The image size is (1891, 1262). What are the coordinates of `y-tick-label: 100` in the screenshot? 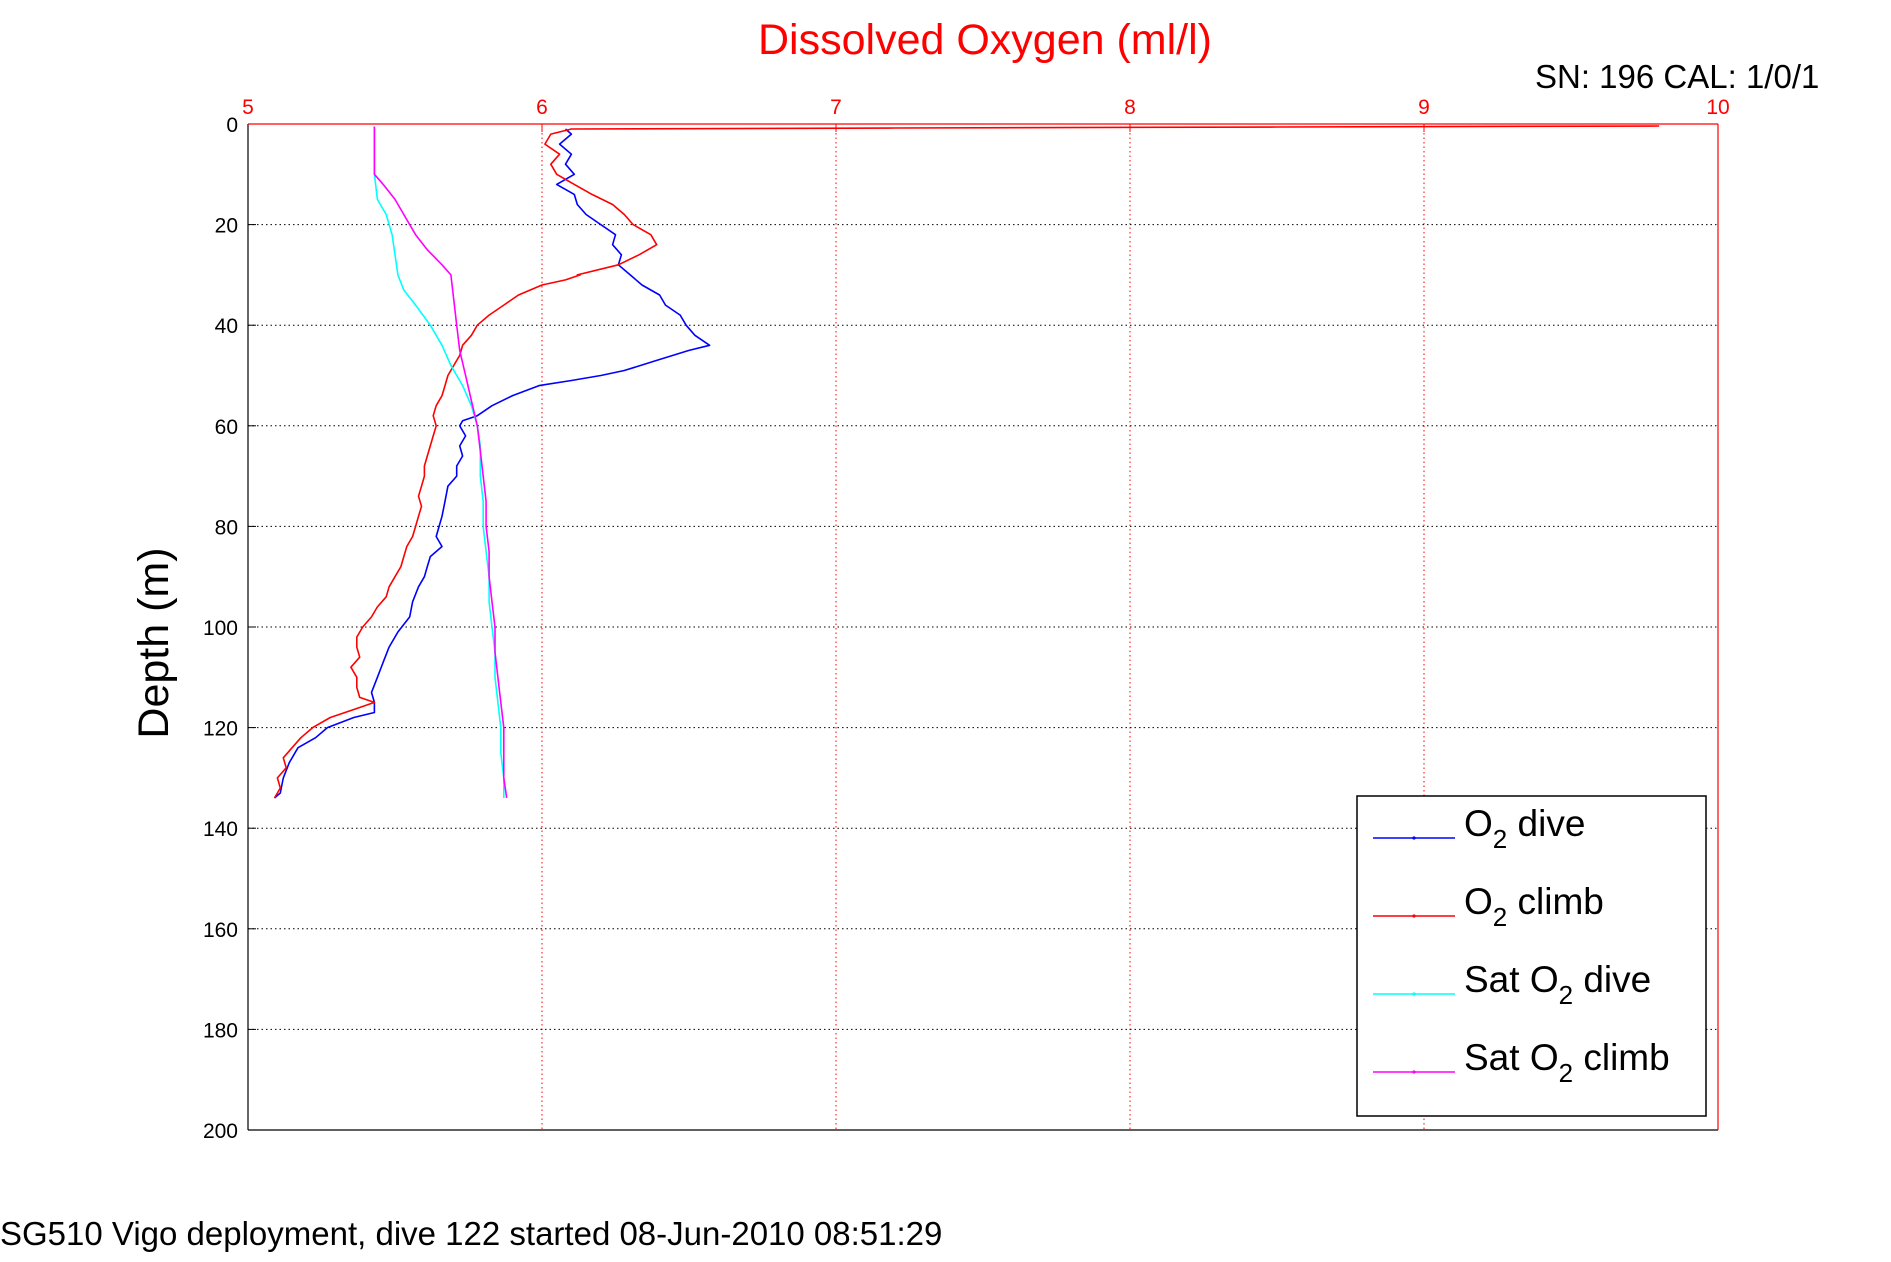 It's located at (220, 628).